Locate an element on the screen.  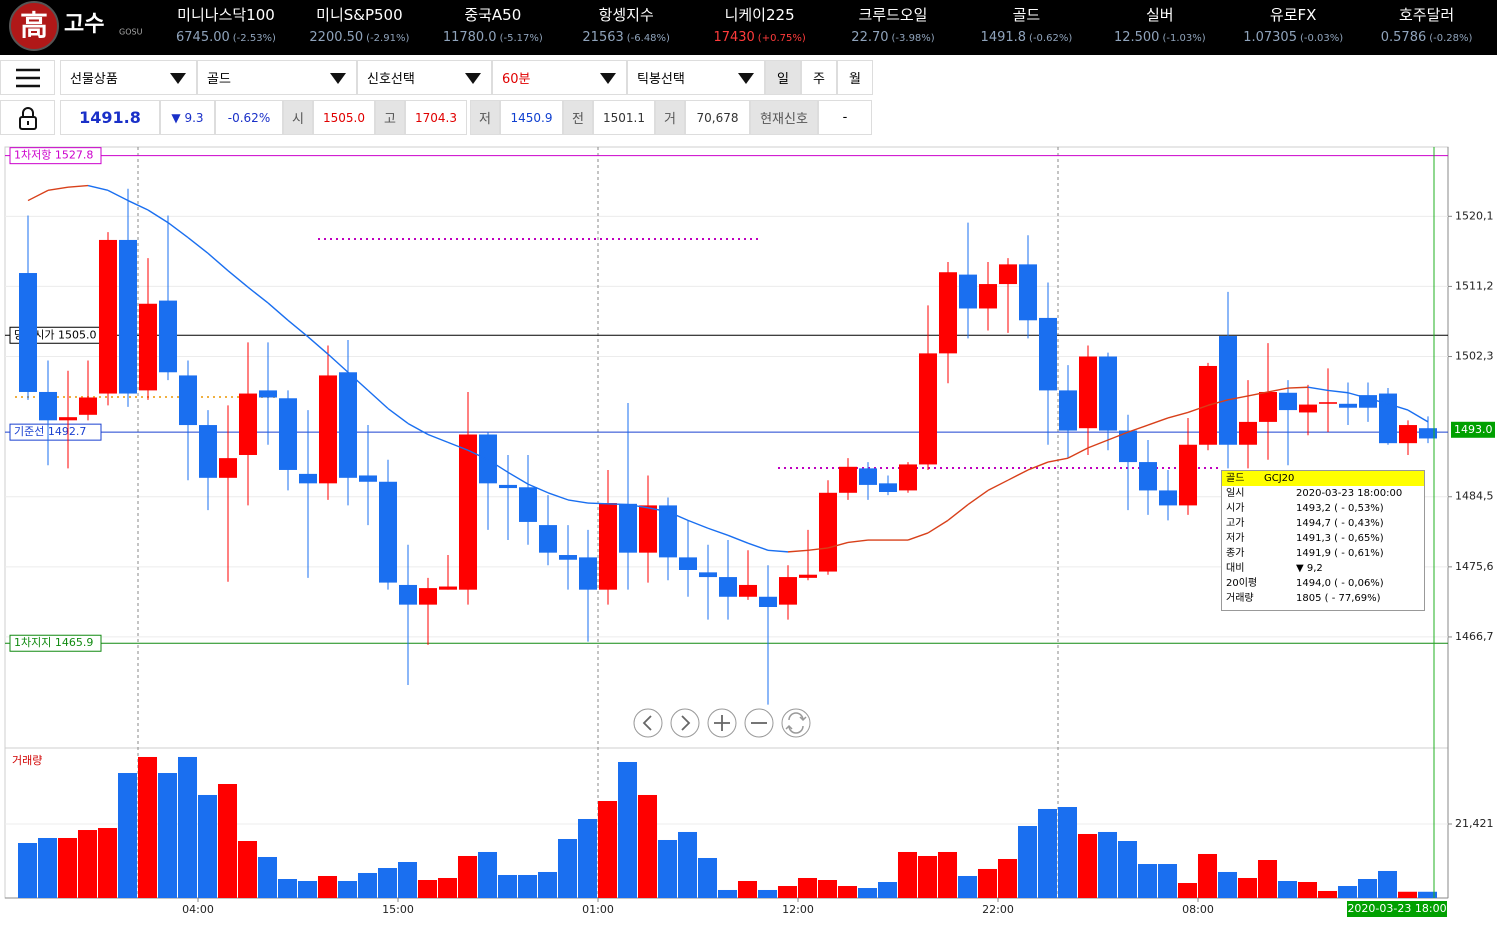
select-box: 틱봉선택 is located at coordinates (696, 77).